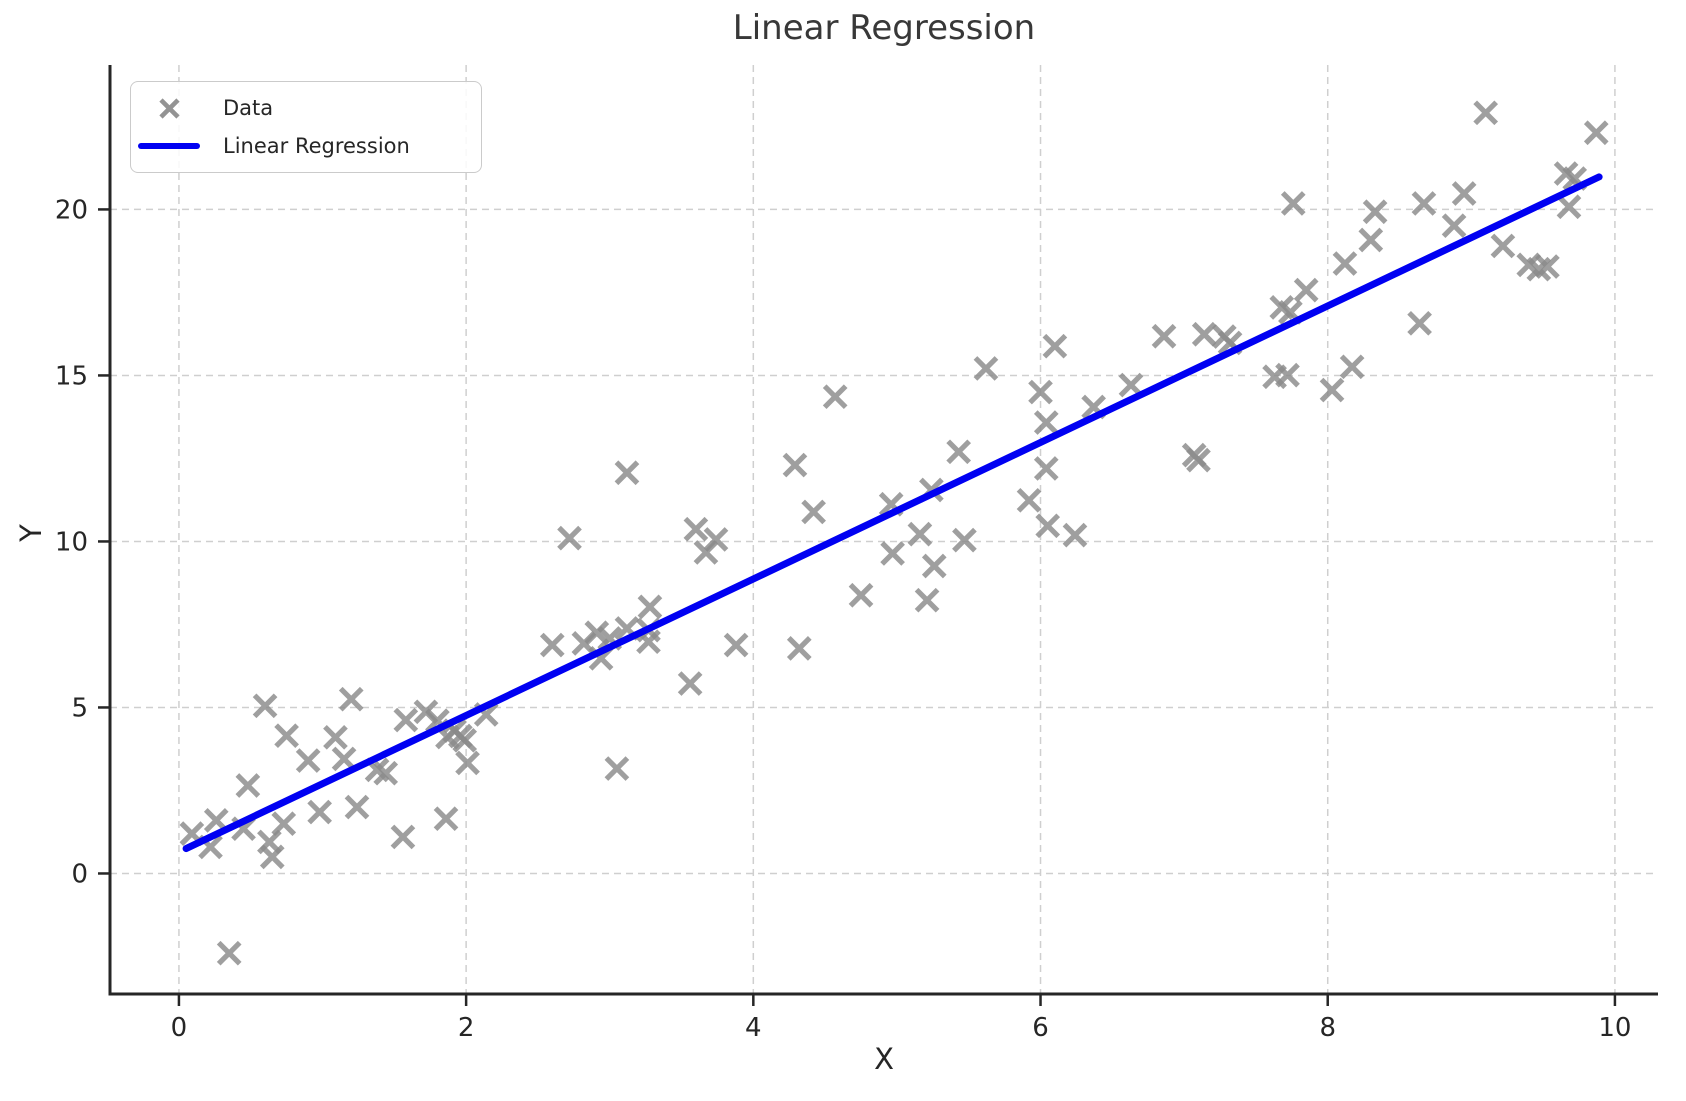 The height and width of the screenshot is (1101, 1686). What do you see at coordinates (71, 376) in the screenshot?
I see `y-tick-label: 15` at bounding box center [71, 376].